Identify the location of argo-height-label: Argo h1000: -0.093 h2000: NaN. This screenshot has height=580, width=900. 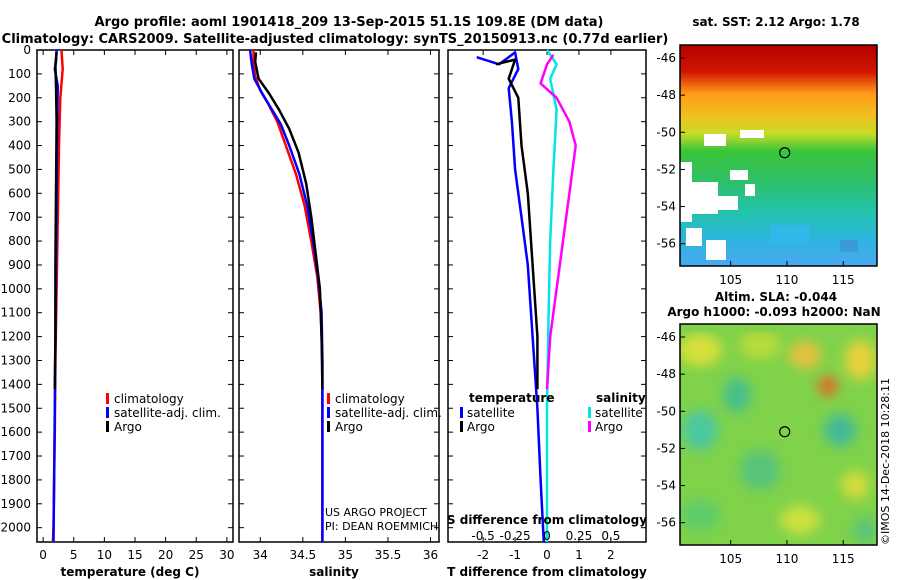
(773, 312).